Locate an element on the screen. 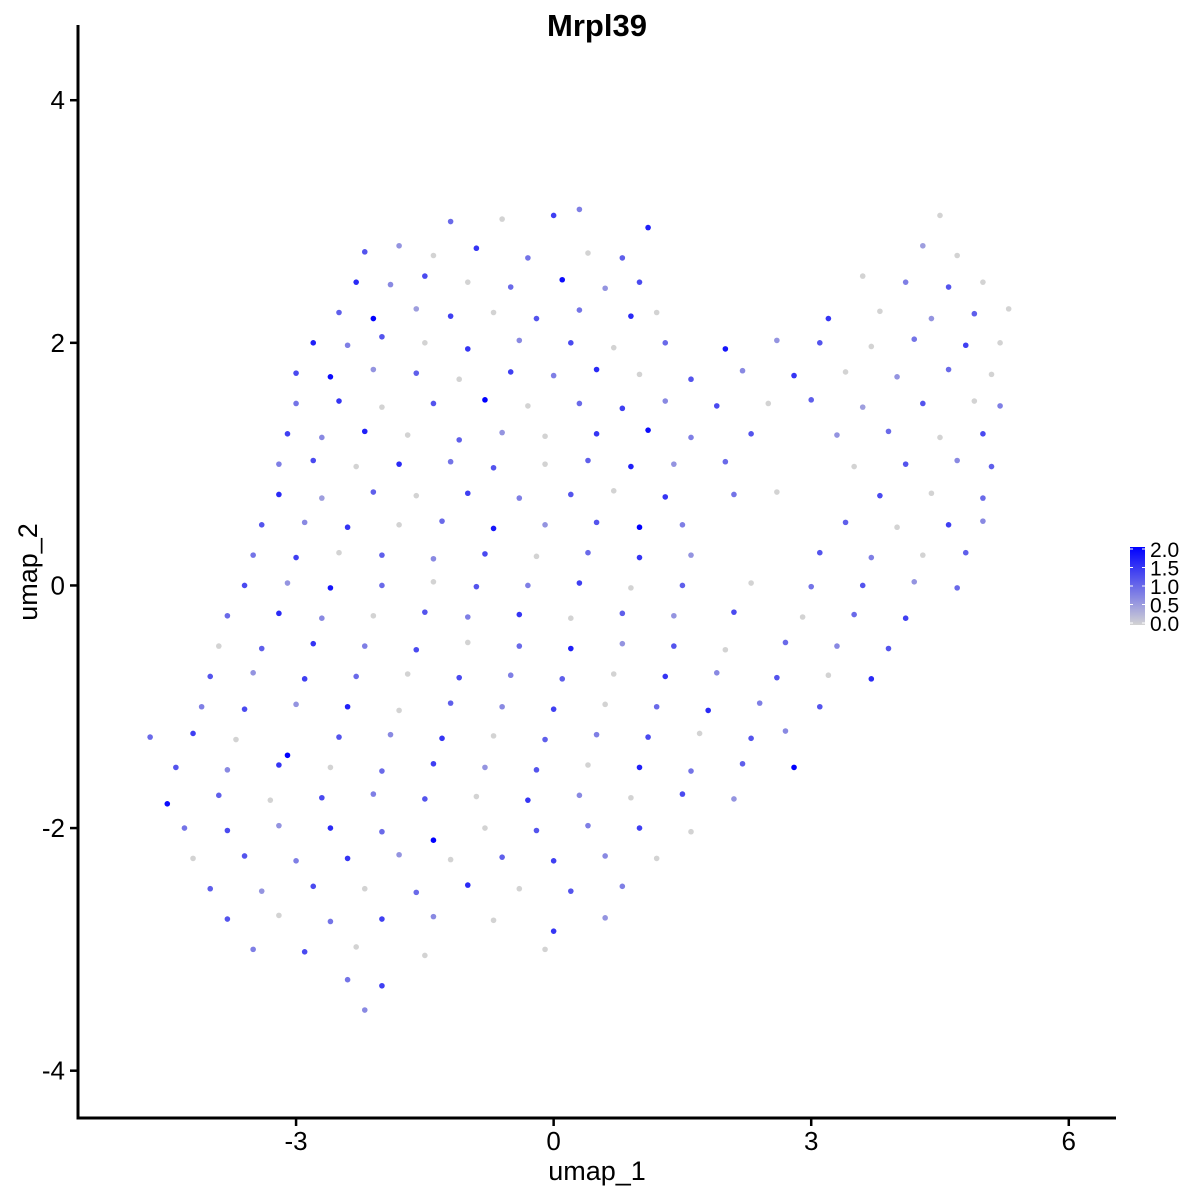 This screenshot has height=1200, width=1200. chart-title: Mrpl39 is located at coordinates (597, 25).